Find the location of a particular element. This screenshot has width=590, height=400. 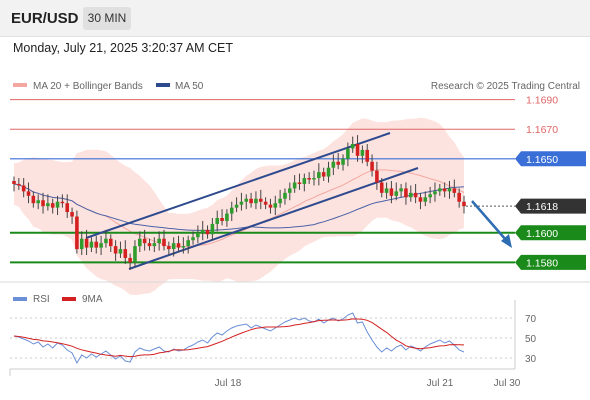

credit-label: Research © 2025 Trading Central is located at coordinates (505, 86).